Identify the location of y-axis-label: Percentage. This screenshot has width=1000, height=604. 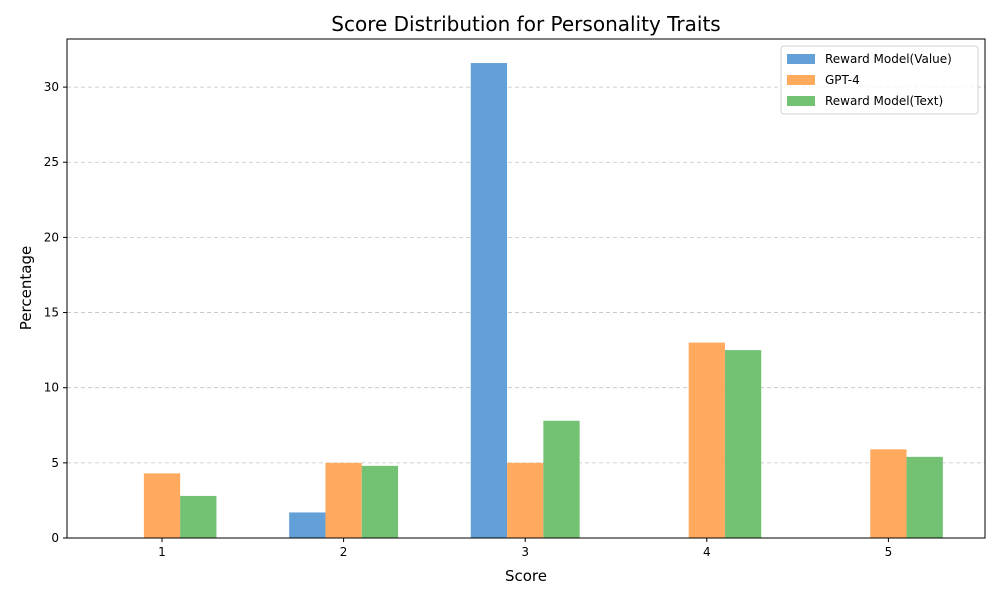
(26, 288).